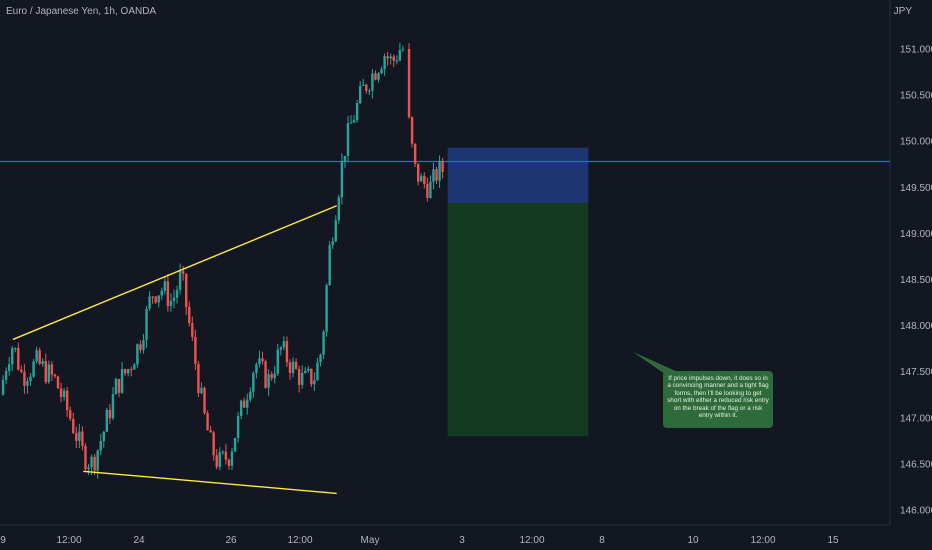  Describe the element at coordinates (902, 11) in the screenshot. I see `currency-label: JPY` at that location.